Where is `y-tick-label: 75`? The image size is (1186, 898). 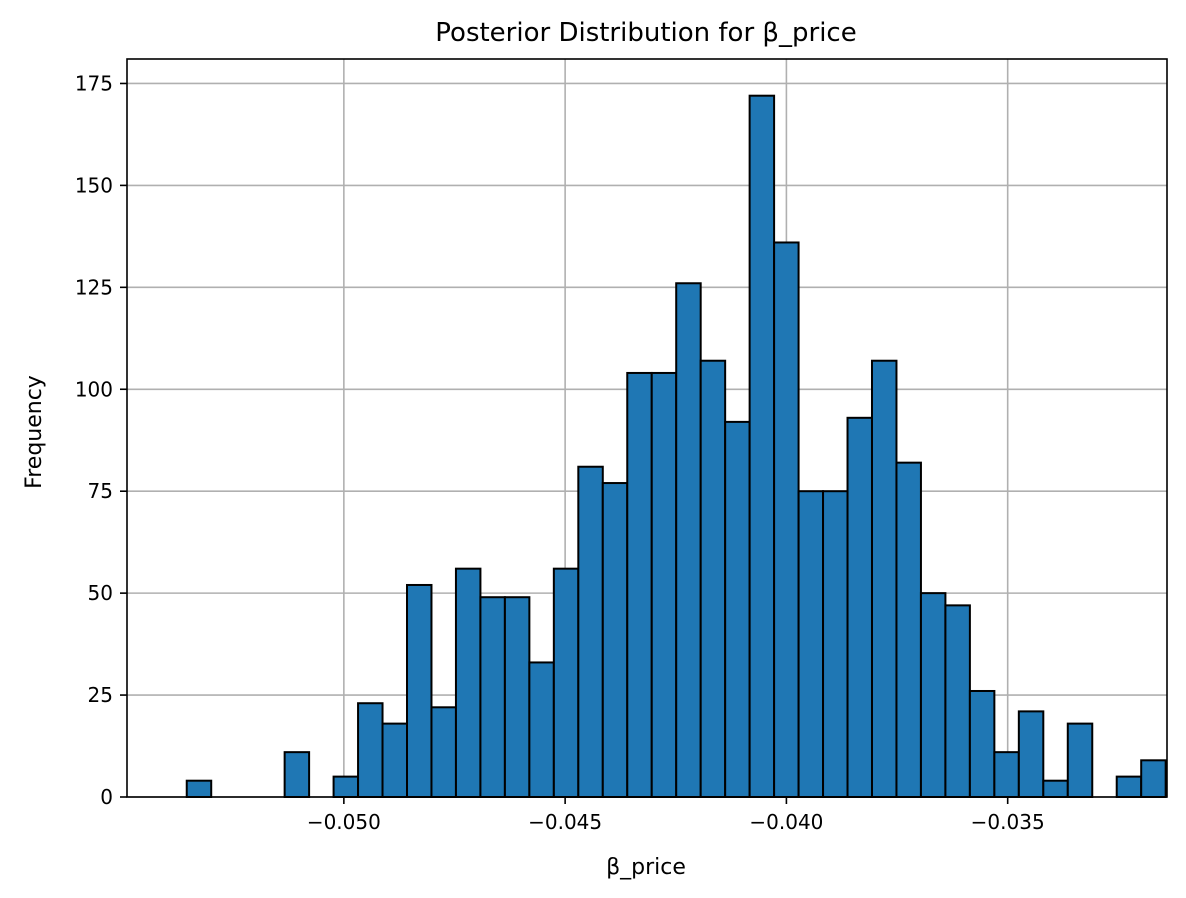
y-tick-label: 75 is located at coordinates (100, 491).